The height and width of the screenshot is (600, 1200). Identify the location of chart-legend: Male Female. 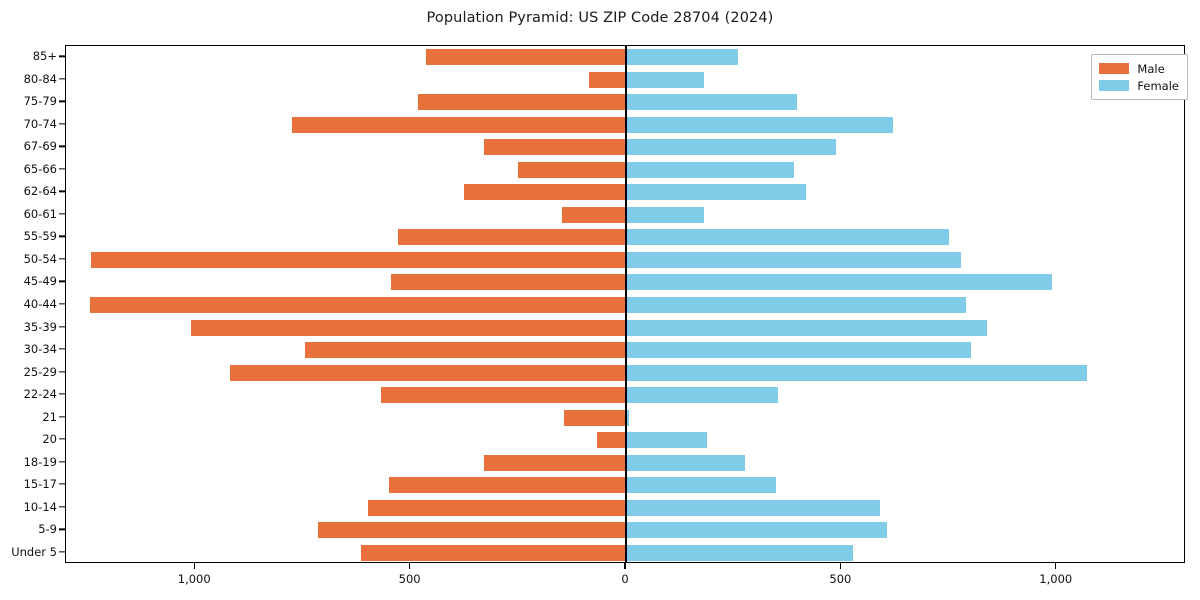
(1139, 77).